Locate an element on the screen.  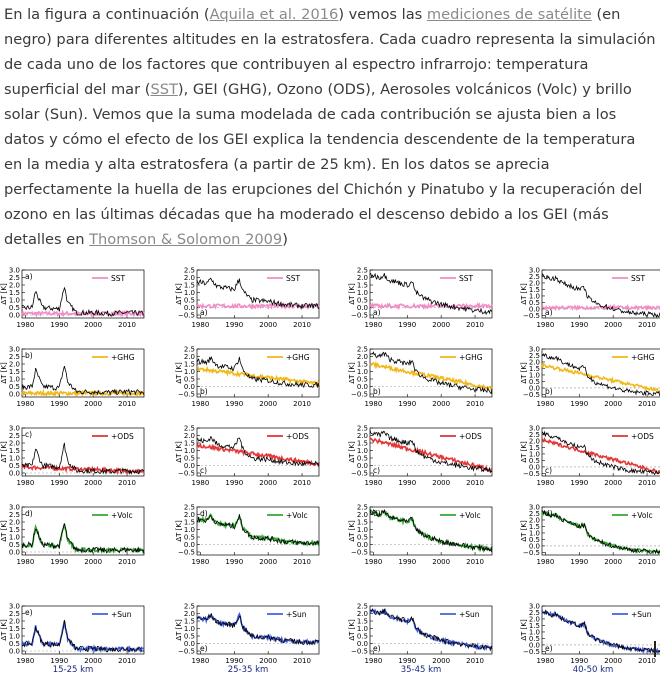
link-aquila-2016: Aquila et al. 2016 is located at coordinates (274, 14).